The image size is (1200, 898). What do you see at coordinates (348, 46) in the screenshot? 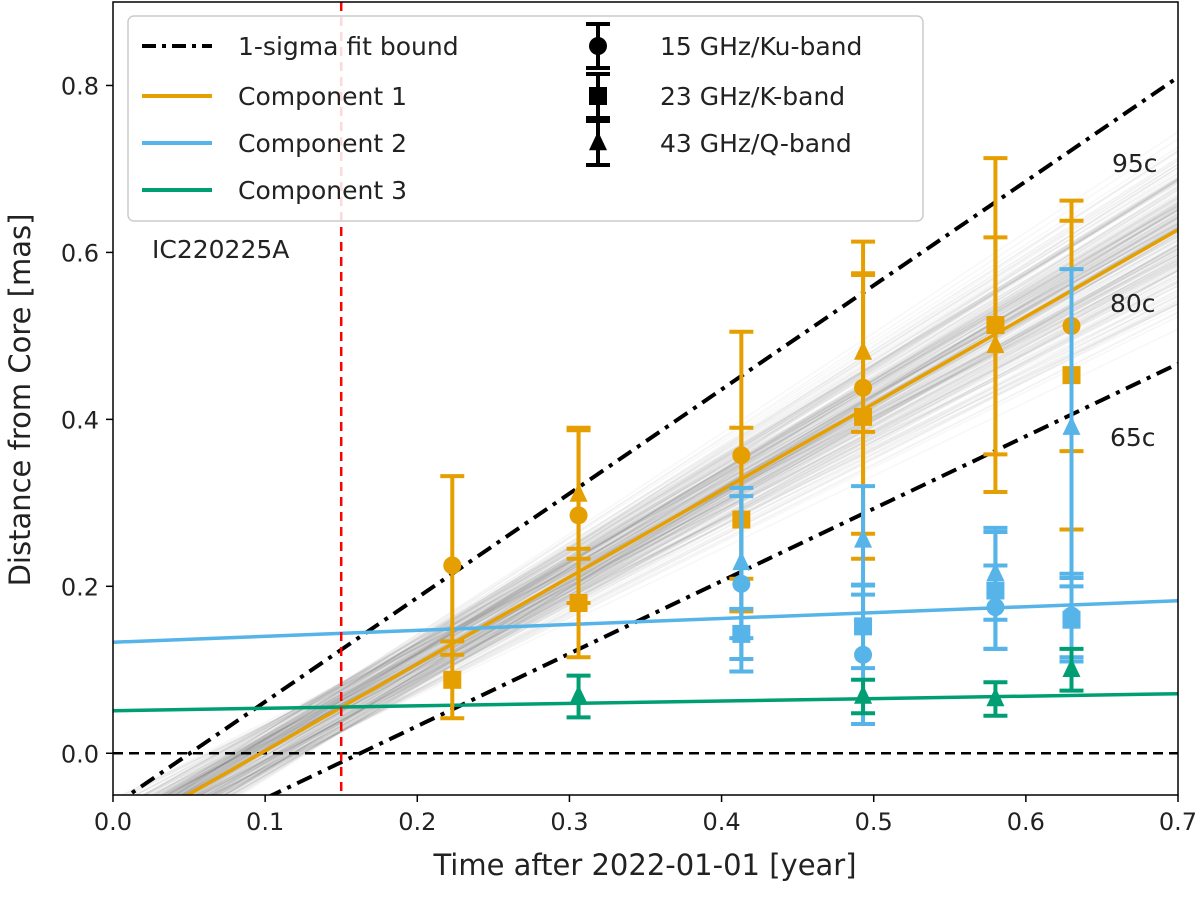
I see `legend-bound-label: 1-sigma fit bound` at bounding box center [348, 46].